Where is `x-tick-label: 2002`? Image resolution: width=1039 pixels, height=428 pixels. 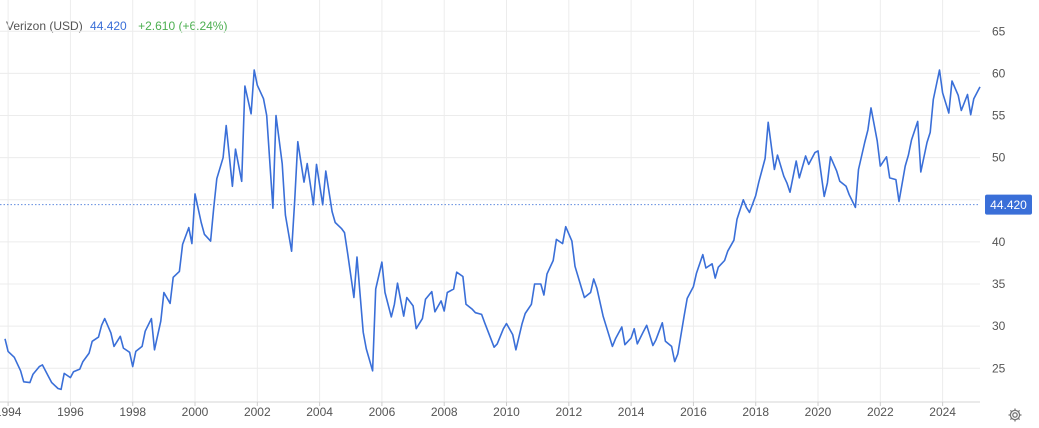 x-tick-label: 2002 is located at coordinates (257, 412).